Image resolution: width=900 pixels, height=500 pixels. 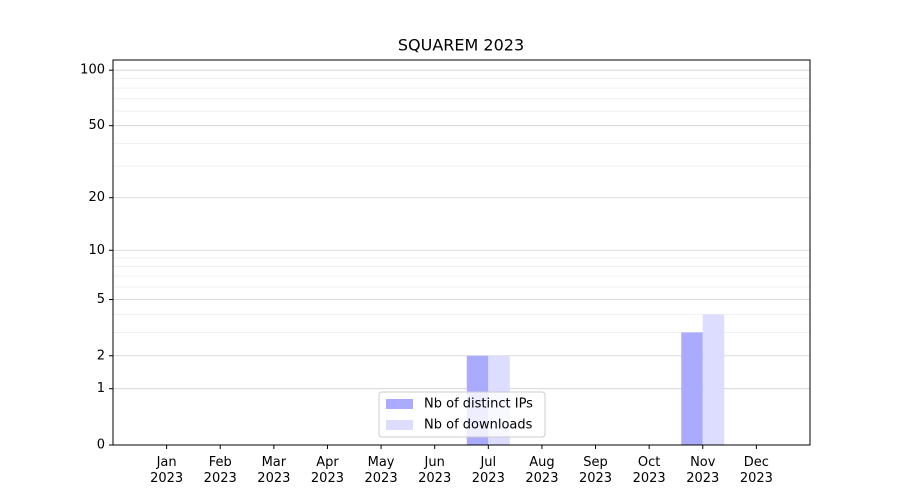 I want to click on chart-title: SQUAREM 2023, so click(x=461, y=45).